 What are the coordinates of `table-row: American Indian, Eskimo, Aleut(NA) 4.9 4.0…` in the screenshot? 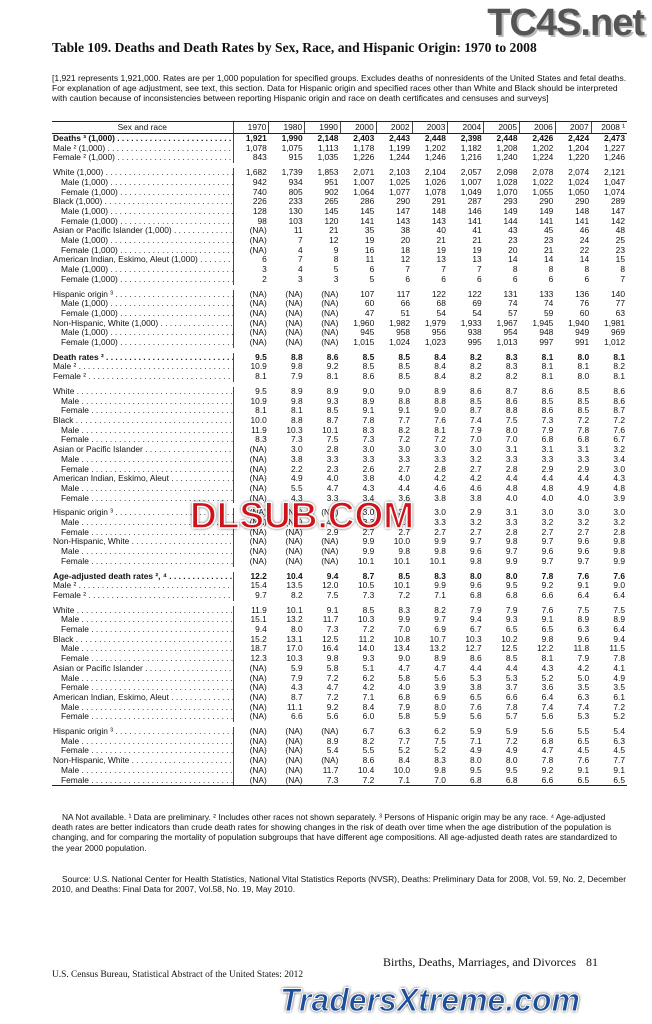 It's located at (339, 479).